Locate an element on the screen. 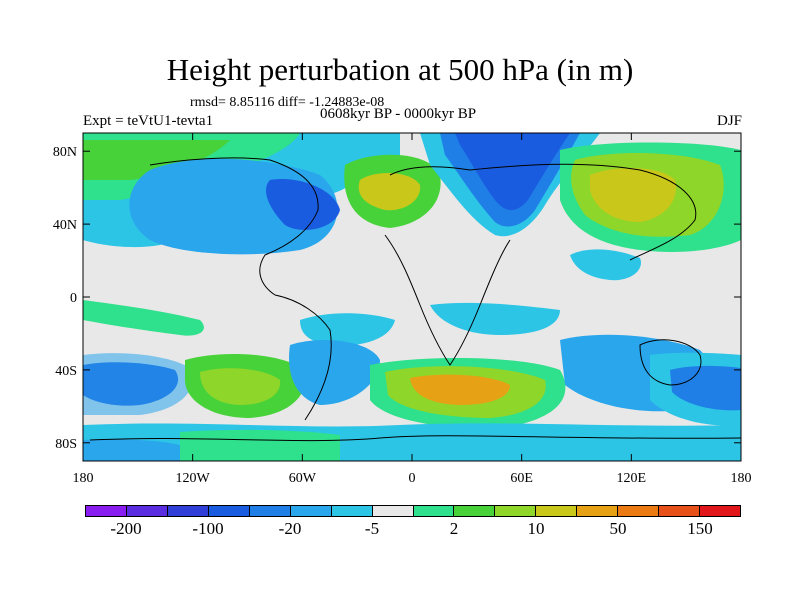 Image resolution: width=800 pixels, height=600 pixels. colorbar is located at coordinates (413, 511).